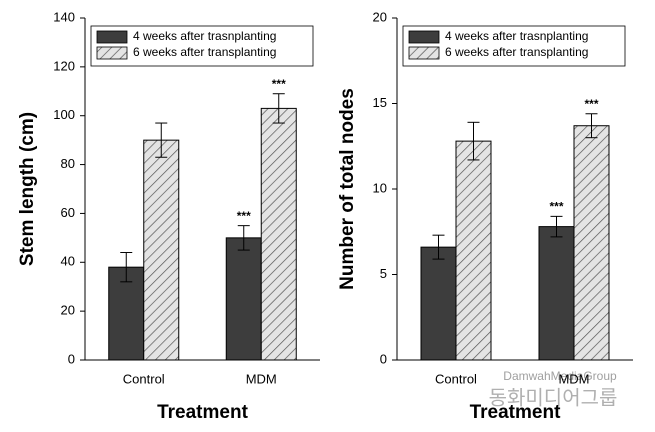  Describe the element at coordinates (347, 189) in the screenshot. I see `y-axis-title: Number of total nodes` at that location.